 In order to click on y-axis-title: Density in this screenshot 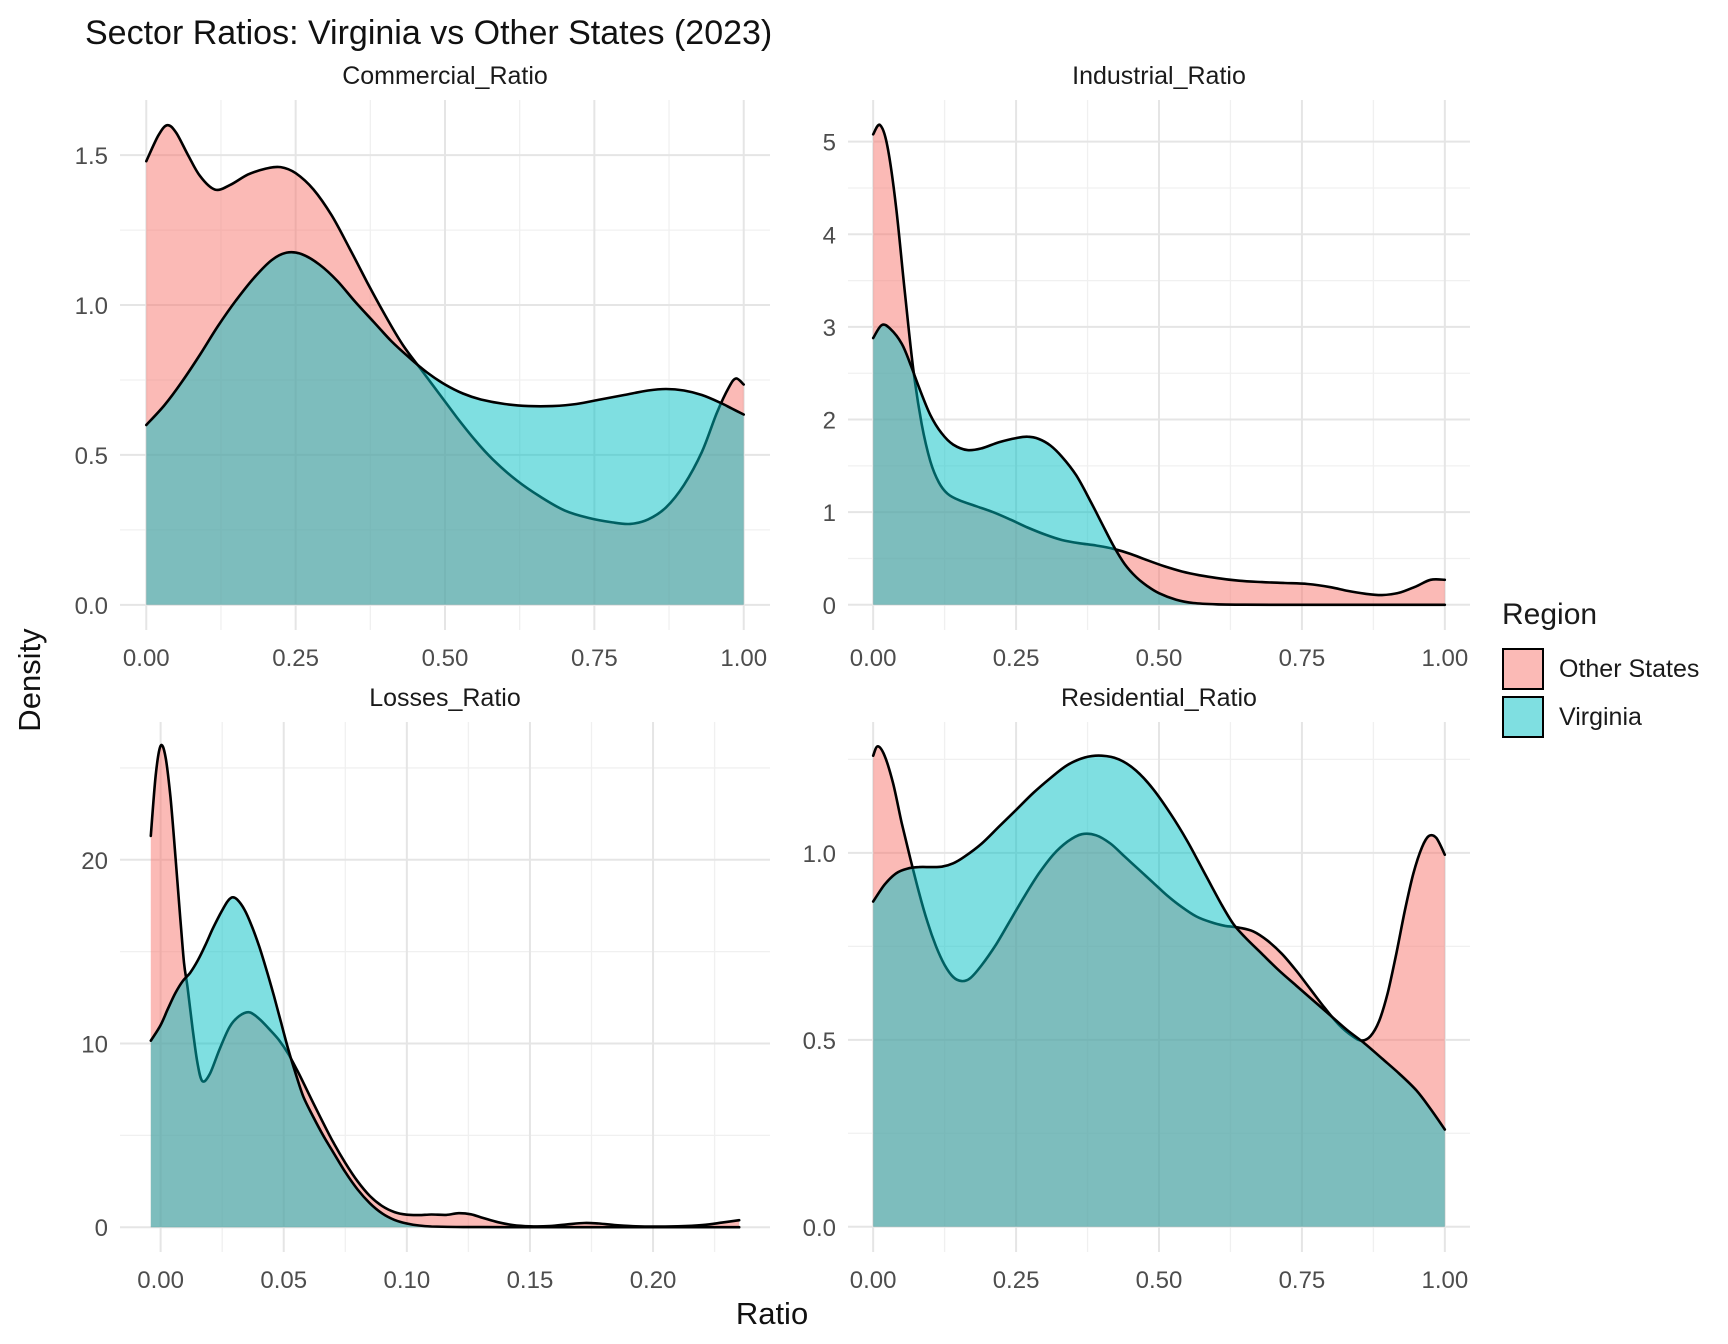, I will do `click(29, 680)`.